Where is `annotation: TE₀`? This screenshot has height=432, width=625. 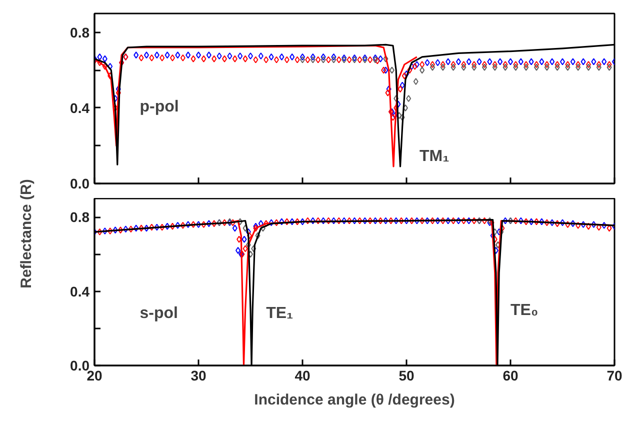
annotation: TE₀ is located at coordinates (524, 310).